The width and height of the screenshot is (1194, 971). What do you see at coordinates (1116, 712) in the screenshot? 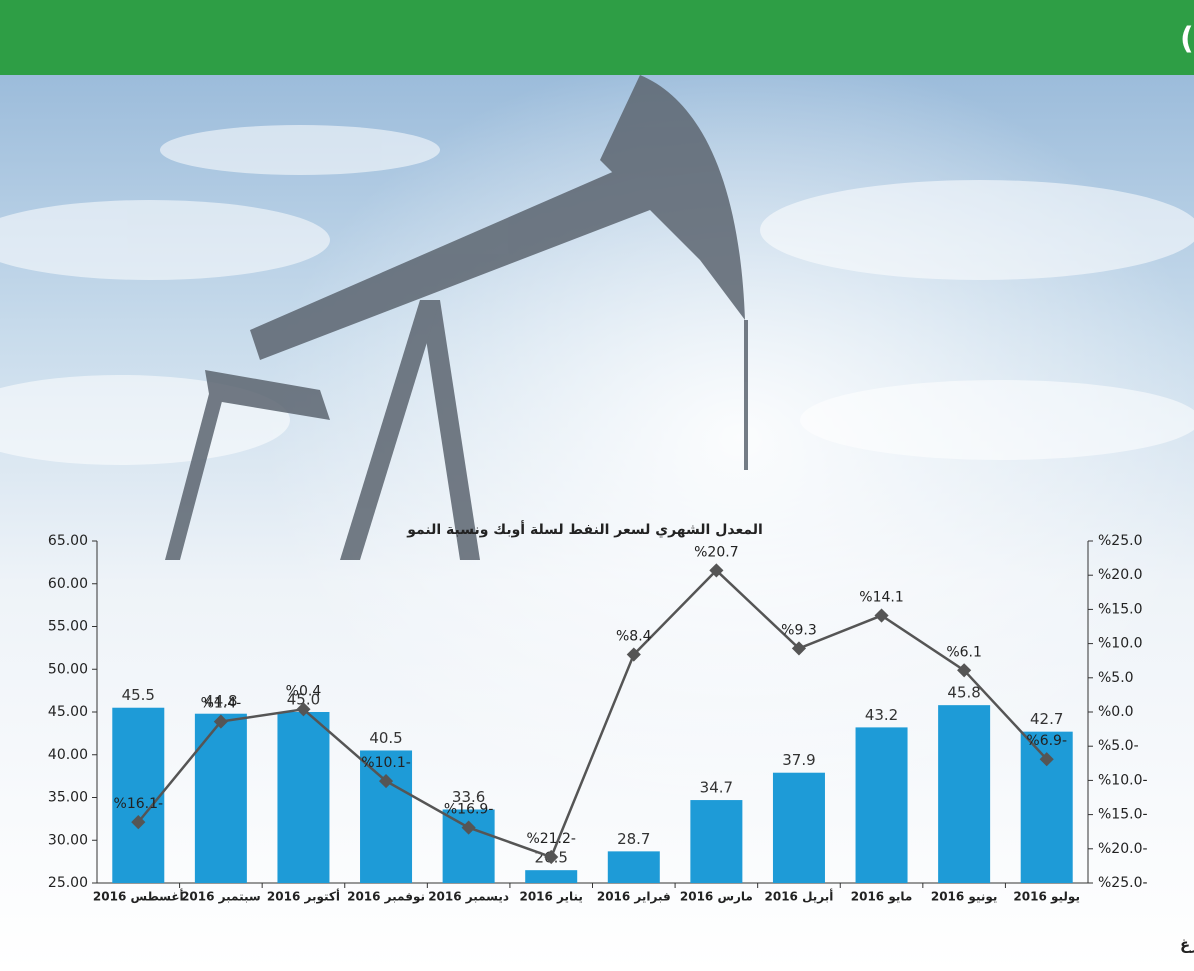
I see `y2-tick-label: %0.0` at bounding box center [1116, 712].